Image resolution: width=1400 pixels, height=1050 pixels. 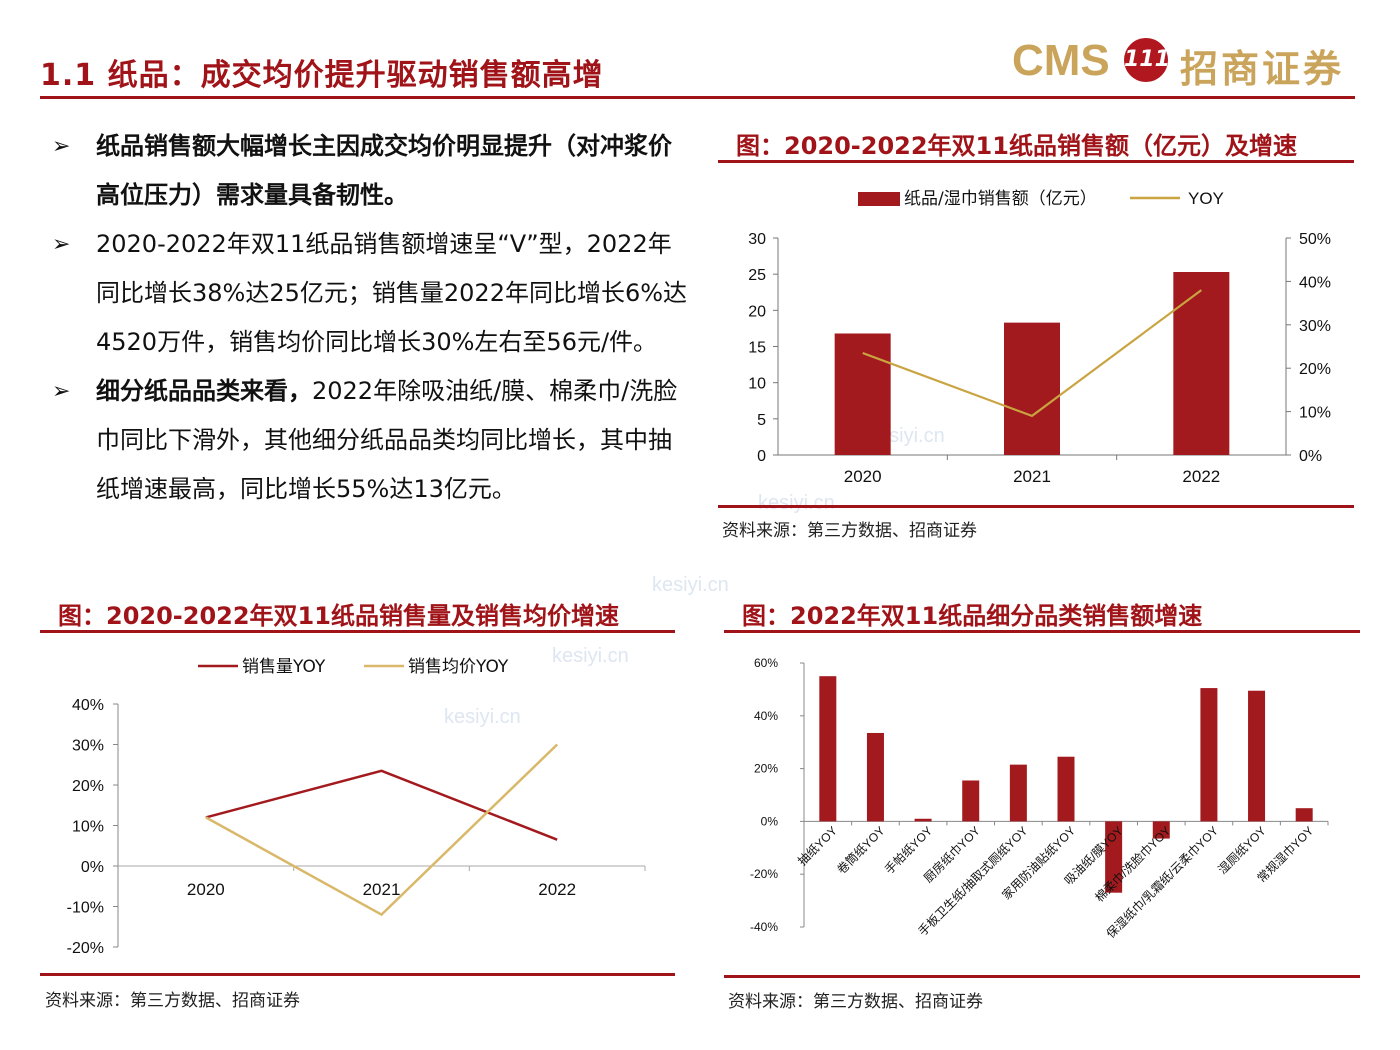 I want to click on bar-sales-2022, so click(x=1201, y=363).